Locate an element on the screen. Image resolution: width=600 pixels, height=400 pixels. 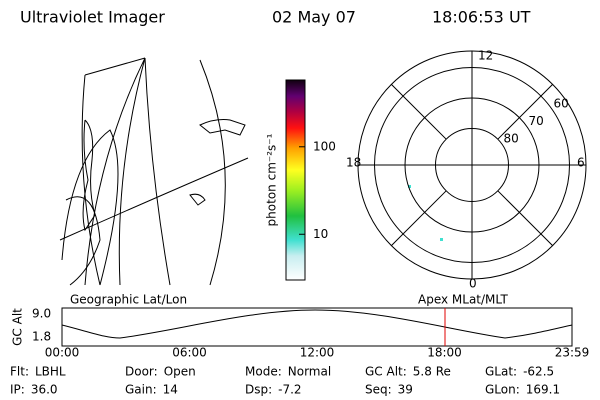
strip-frame is located at coordinates (317, 327).